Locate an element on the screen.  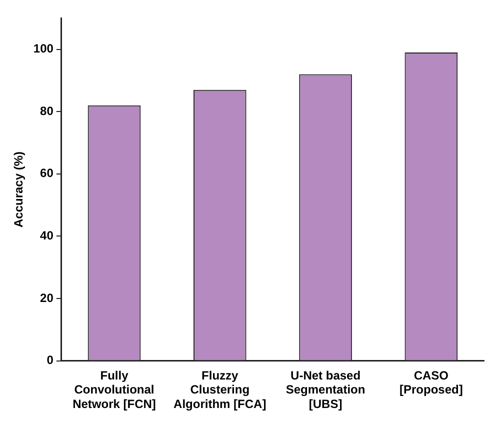
y-tick-label: 100 is located at coordinates (43, 49).